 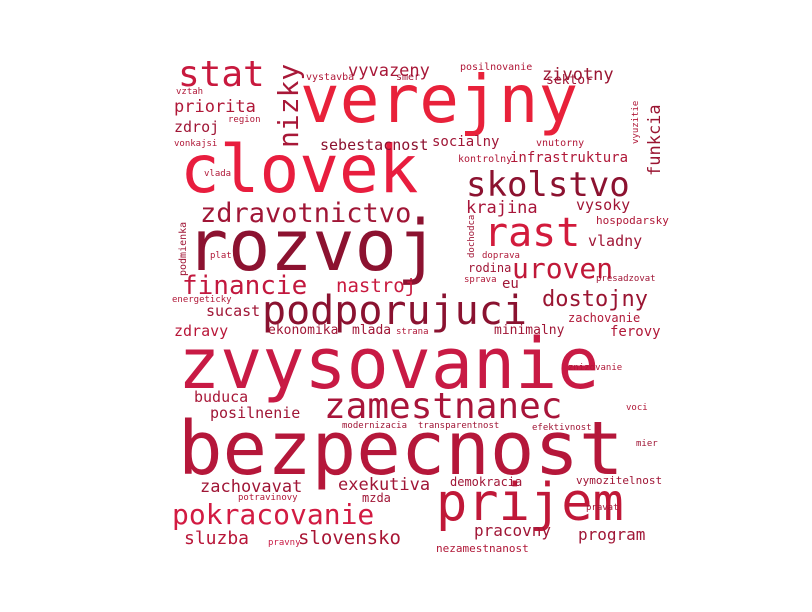 I want to click on word: sluzba, so click(x=216, y=538).